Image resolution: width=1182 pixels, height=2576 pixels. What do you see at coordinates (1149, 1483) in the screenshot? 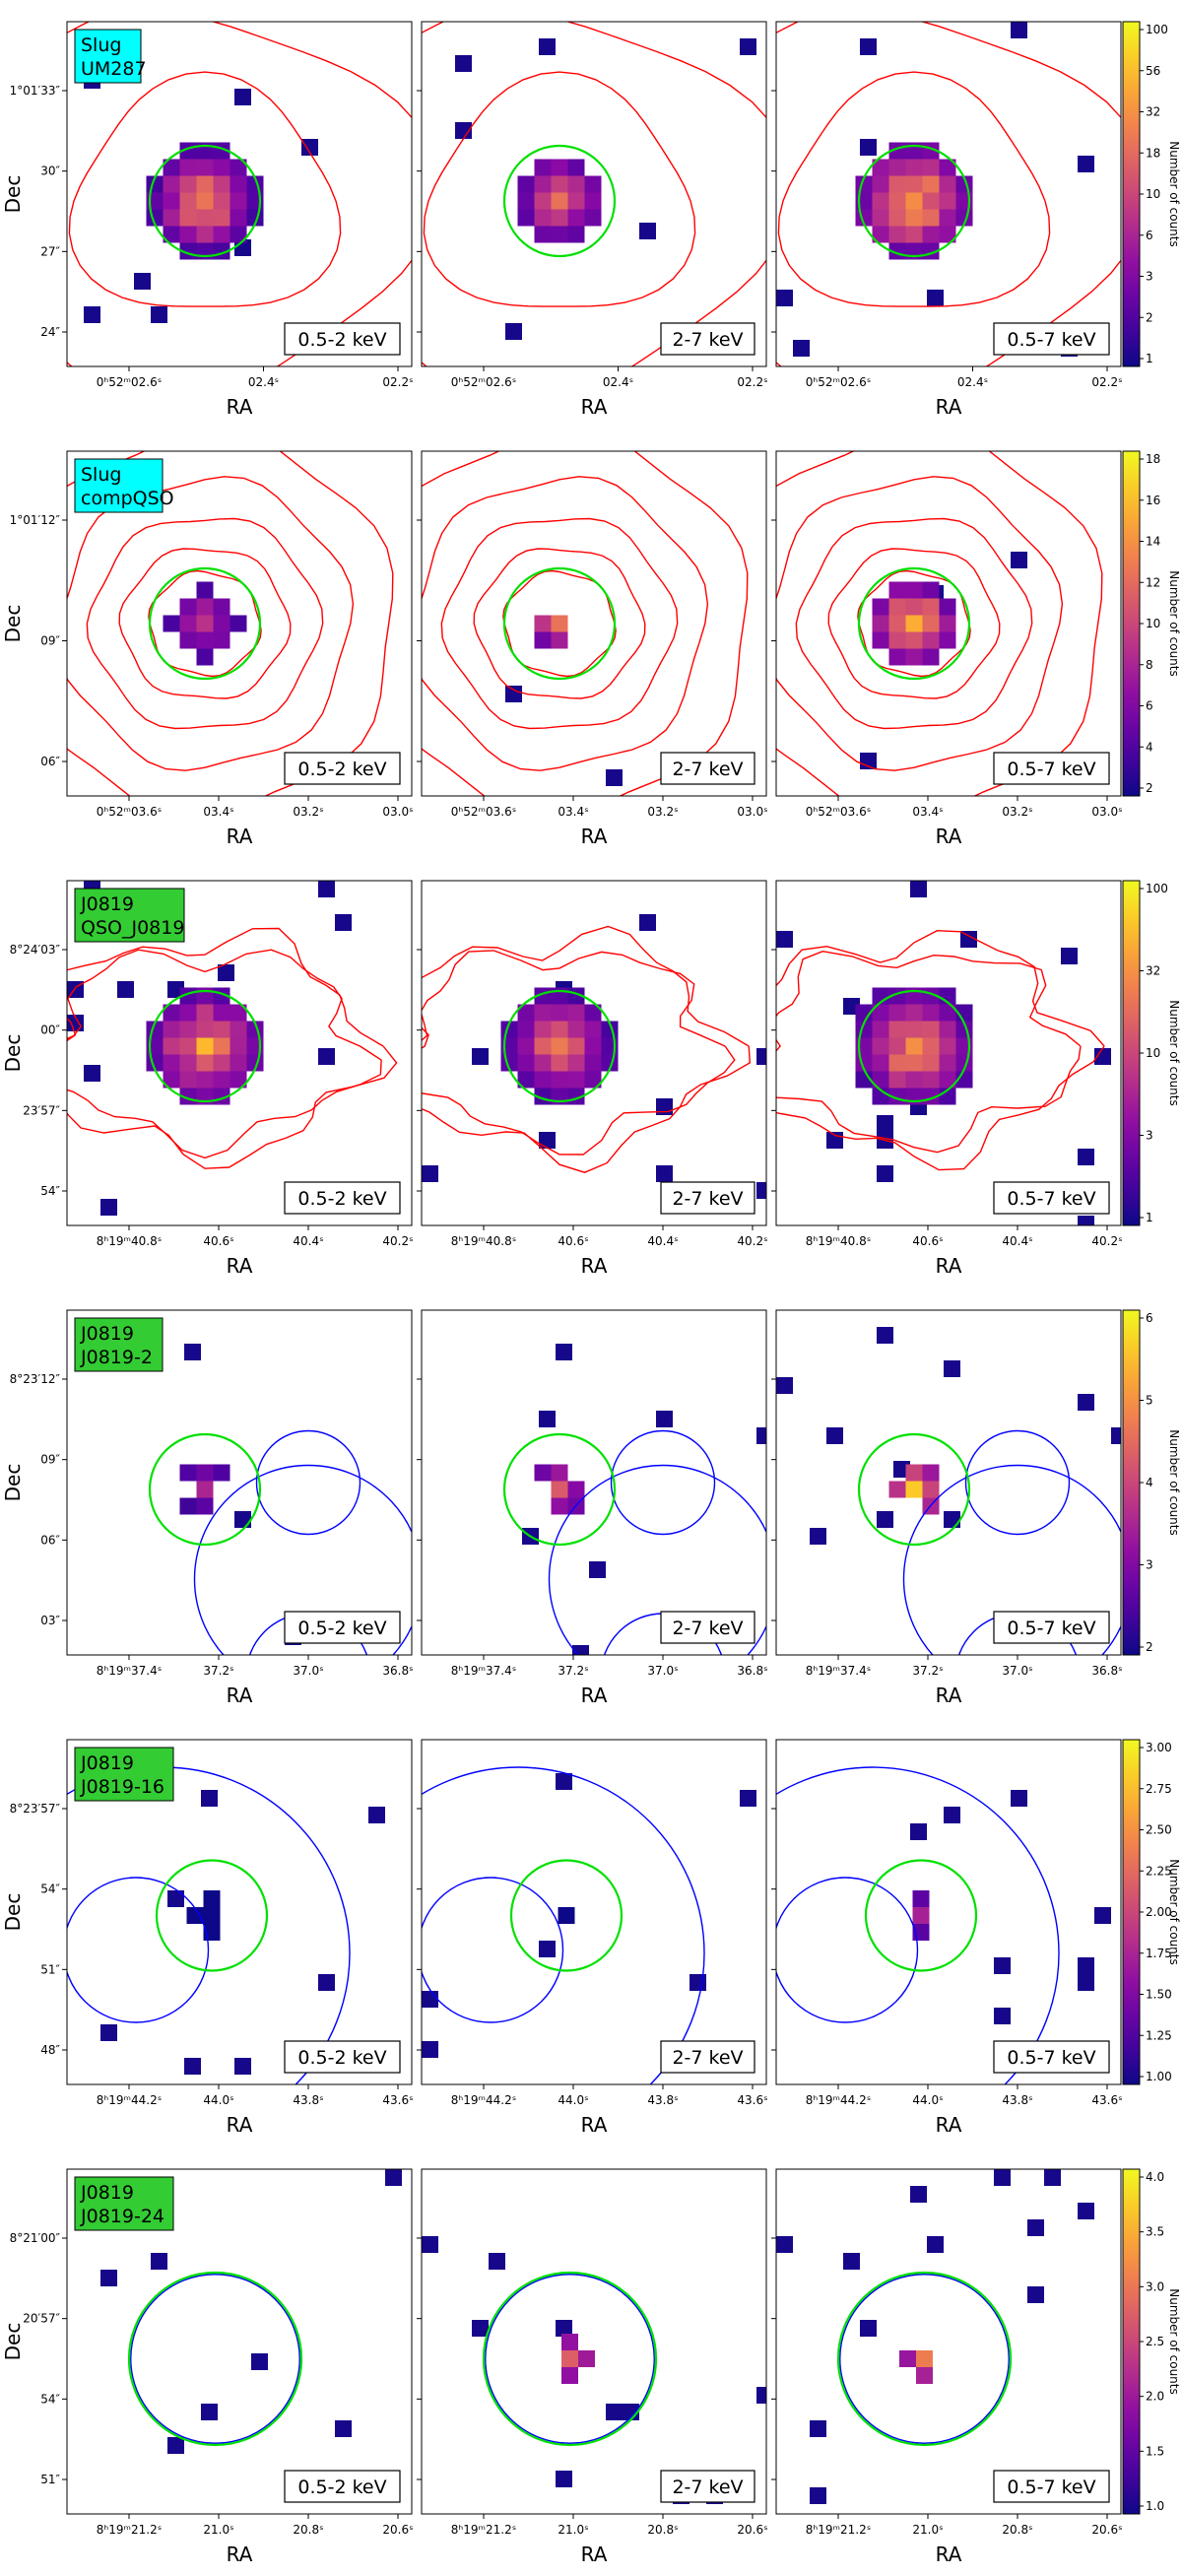
I see `colorbar-tick-label: 4` at bounding box center [1149, 1483].